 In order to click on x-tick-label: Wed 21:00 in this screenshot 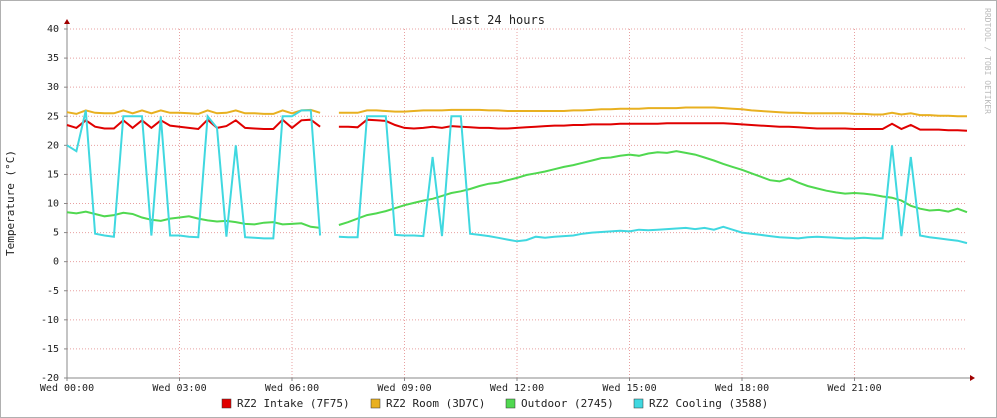, I will do `click(854, 388)`.